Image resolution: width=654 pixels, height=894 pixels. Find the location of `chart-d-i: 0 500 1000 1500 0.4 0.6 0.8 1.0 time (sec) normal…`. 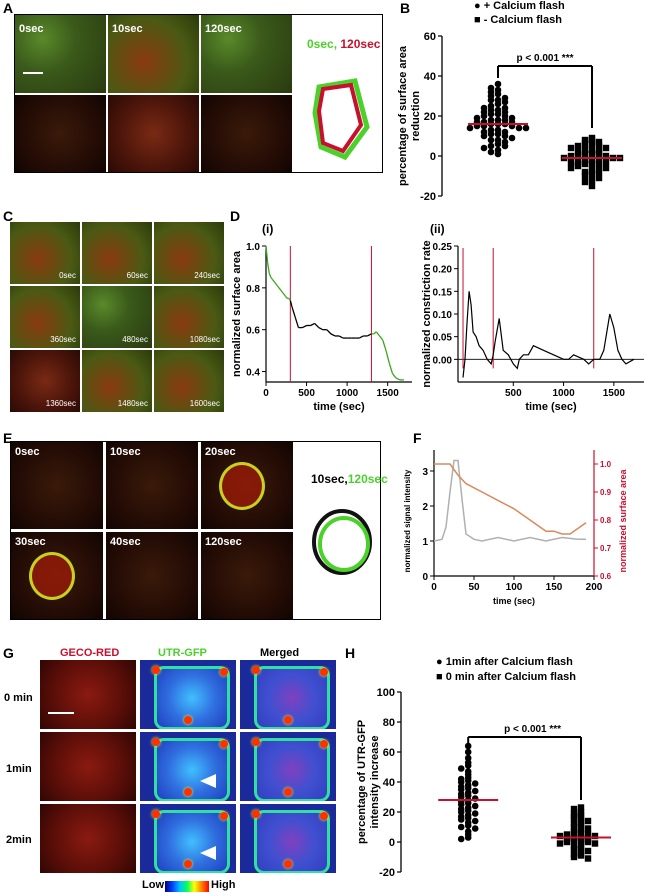

chart-d-i: 0 500 1000 1500 0.4 0.6 0.8 1.0 time (sec) normal… is located at coordinates (321, 327).